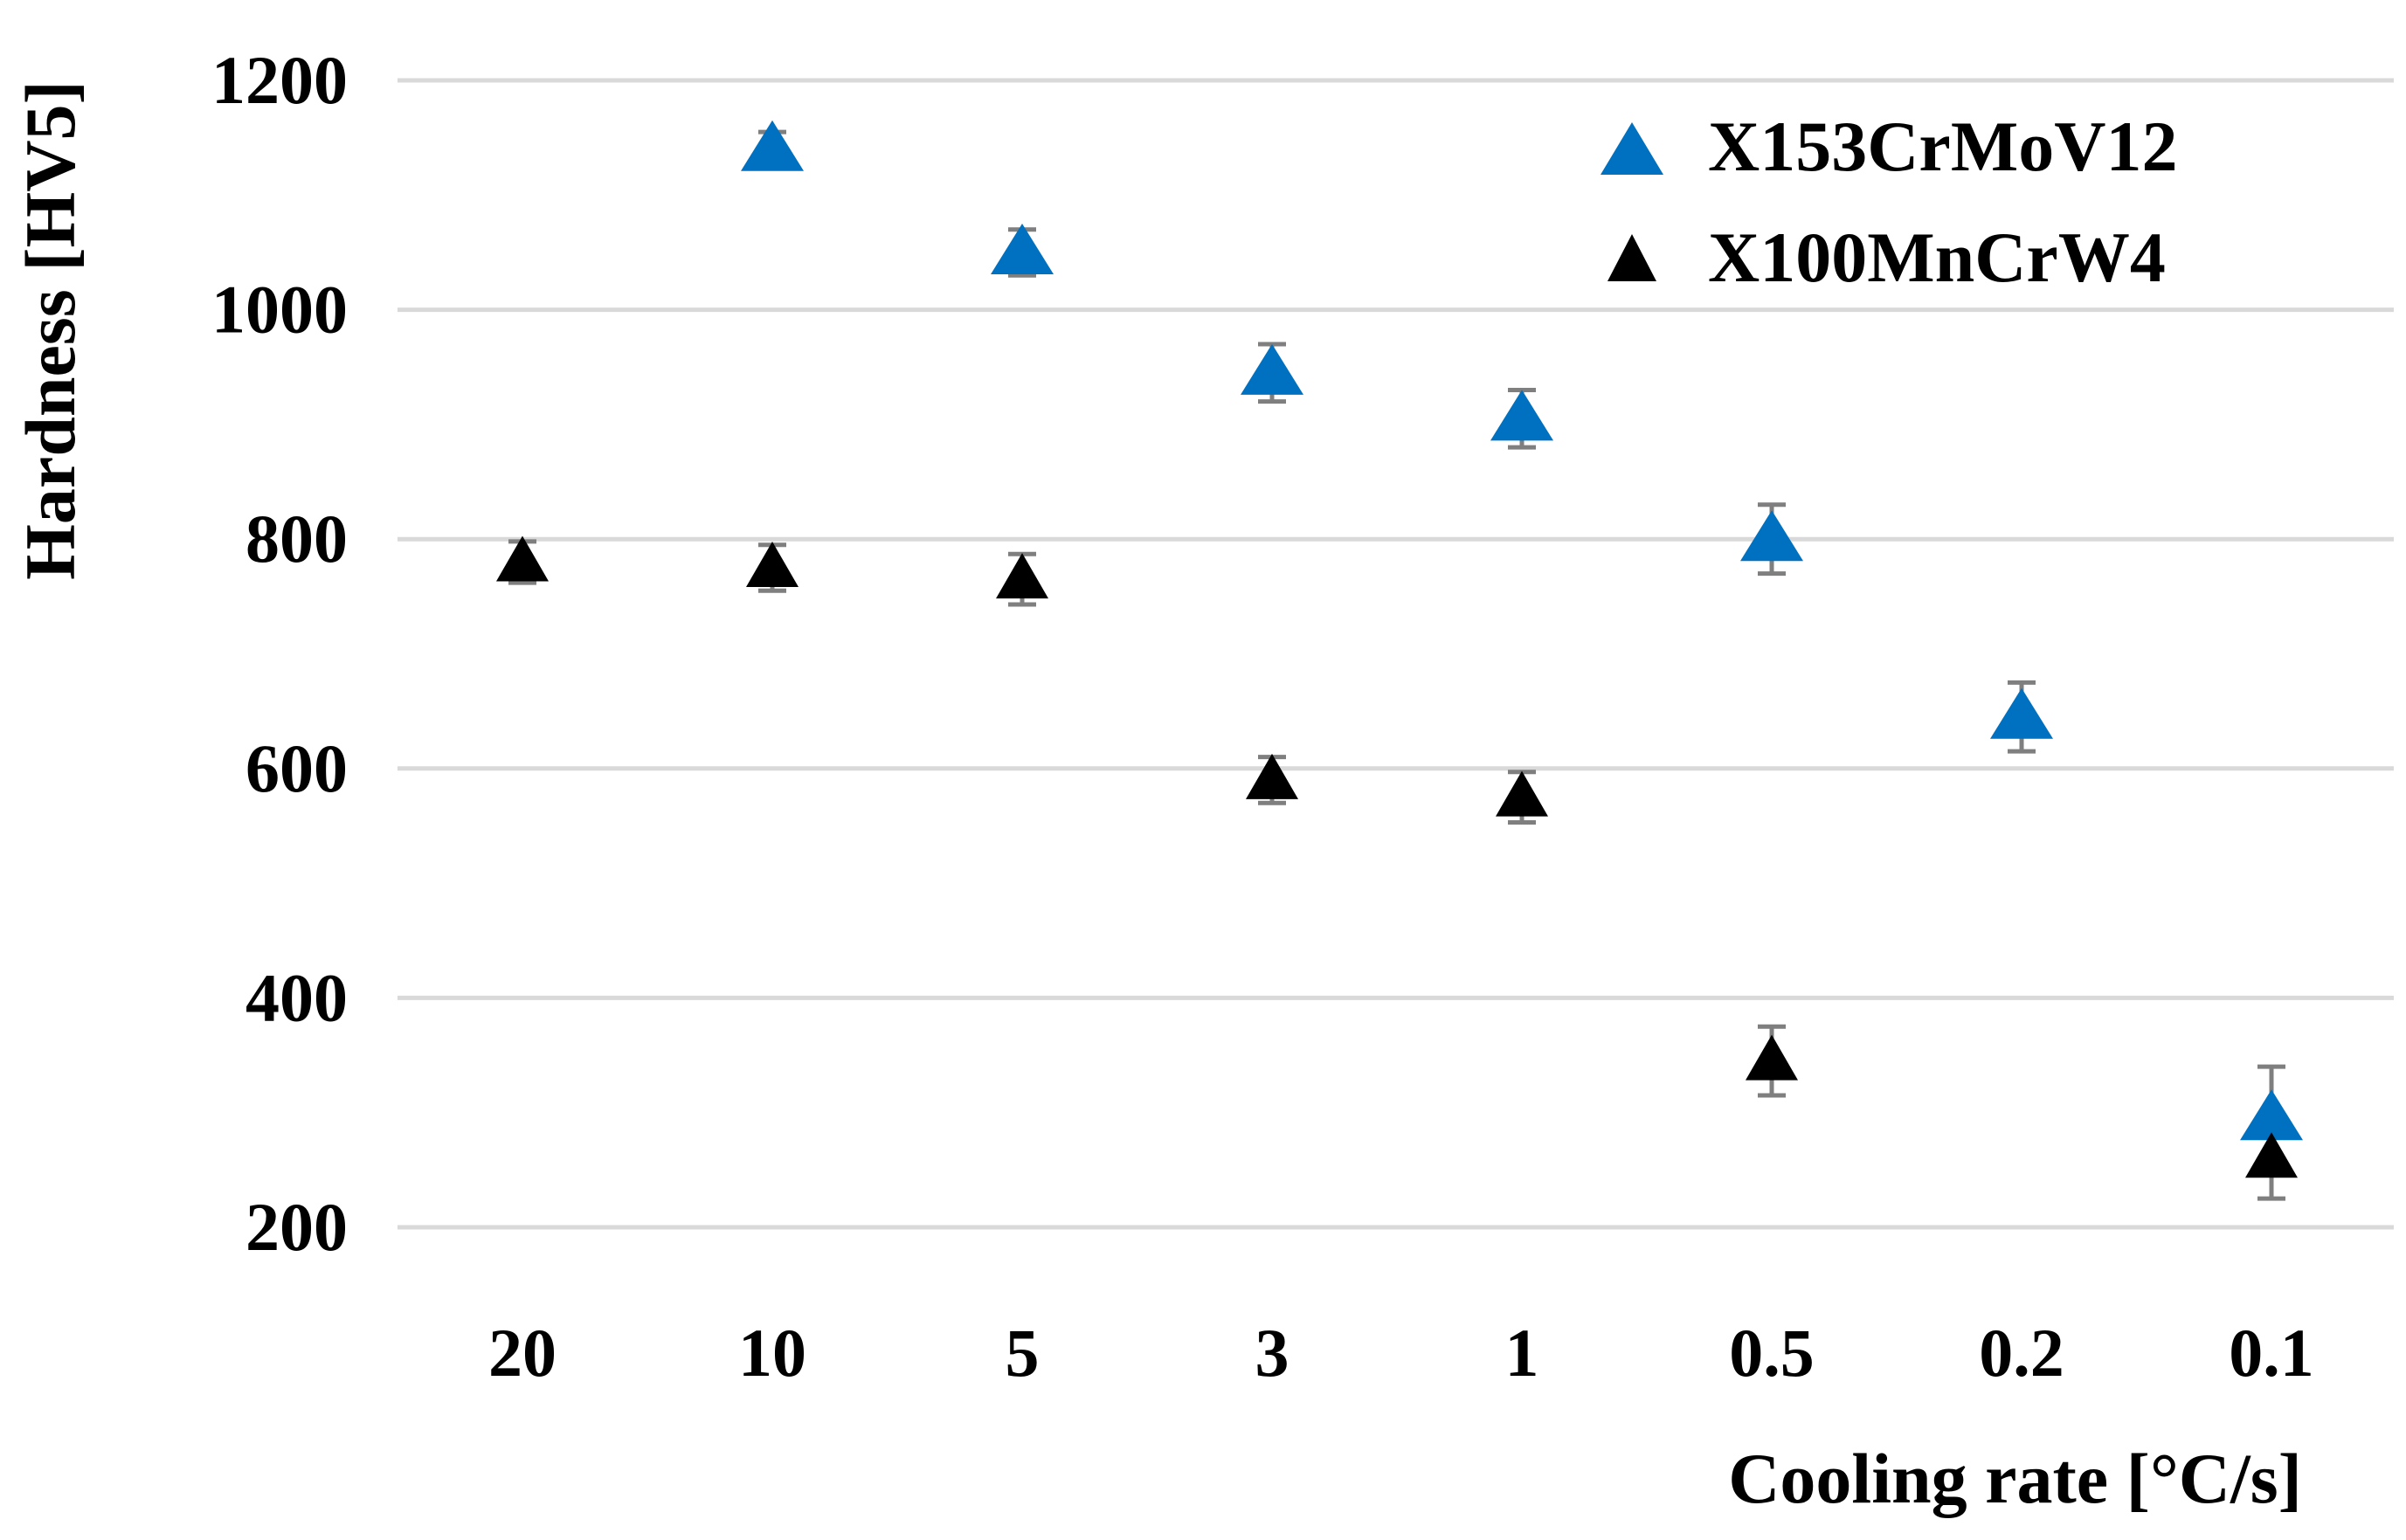 This screenshot has width=2406, height=1540. What do you see at coordinates (1522, 1353) in the screenshot?
I see `x-tick-label: 1` at bounding box center [1522, 1353].